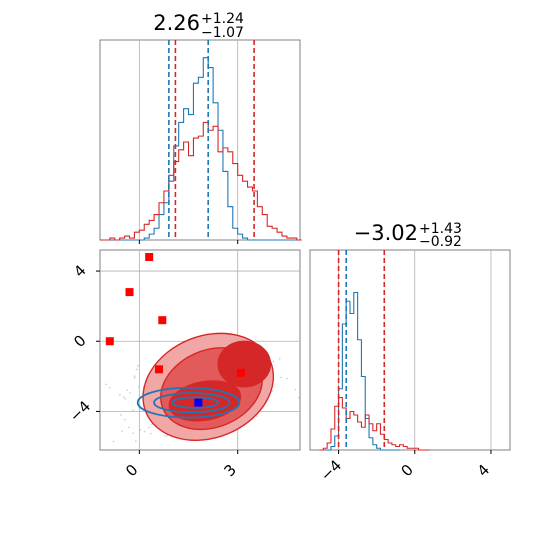  I want to click on marginal-y-ticks, so click(415, 452).